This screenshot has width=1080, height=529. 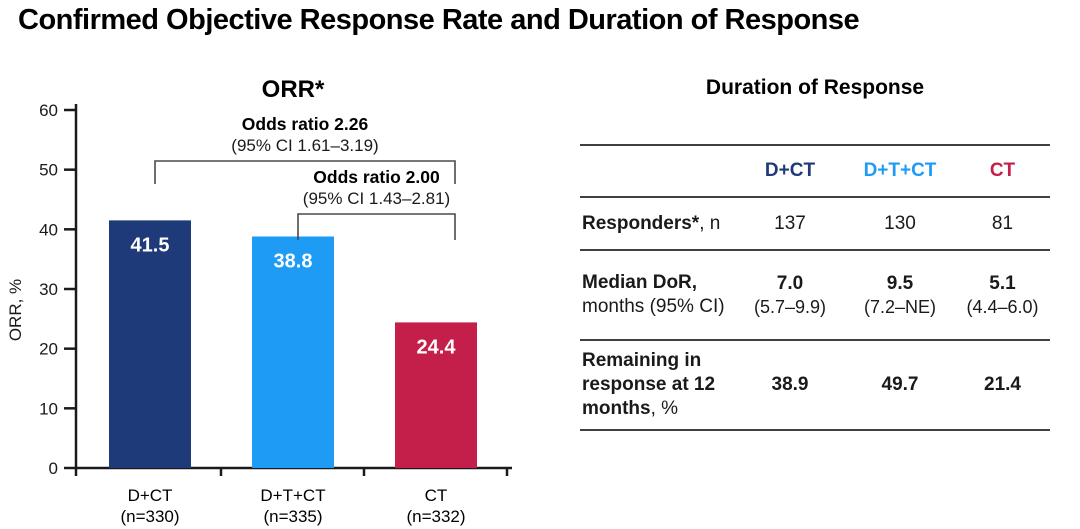 I want to click on remaining-value-dct: 38.9, so click(x=790, y=385).